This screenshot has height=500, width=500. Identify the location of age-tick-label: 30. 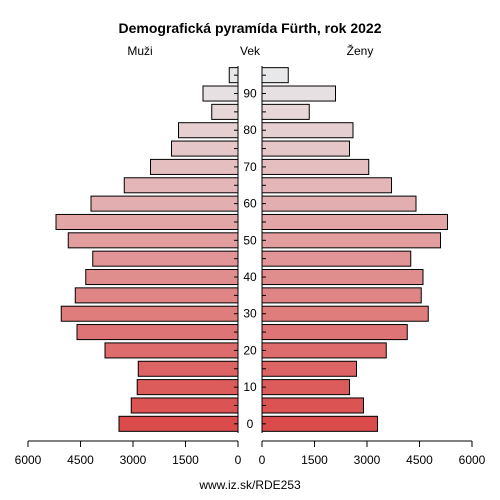
(250, 314).